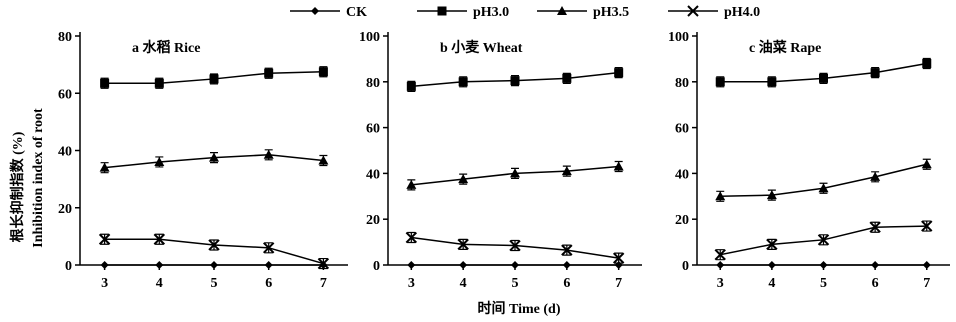 The width and height of the screenshot is (956, 322). What do you see at coordinates (742, 12) in the screenshot?
I see `legend-label: pH4.0` at bounding box center [742, 12].